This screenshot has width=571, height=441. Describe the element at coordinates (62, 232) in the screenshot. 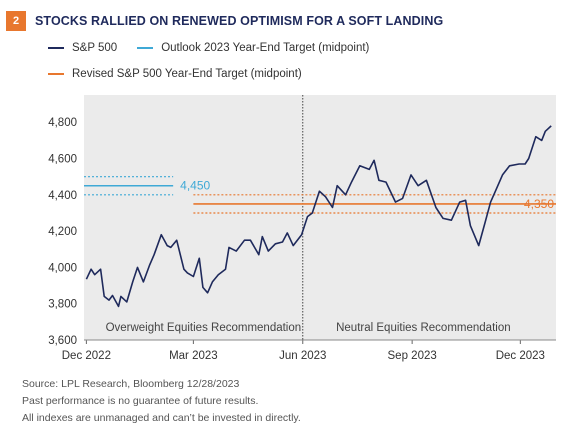

I see `y-tick-label: 4,200` at that location.